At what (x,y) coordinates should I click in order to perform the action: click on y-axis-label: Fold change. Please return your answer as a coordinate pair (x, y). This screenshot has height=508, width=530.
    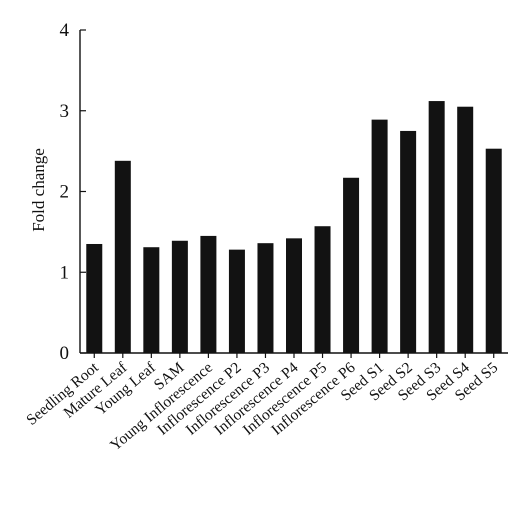
    Looking at the image, I should click on (38, 190).